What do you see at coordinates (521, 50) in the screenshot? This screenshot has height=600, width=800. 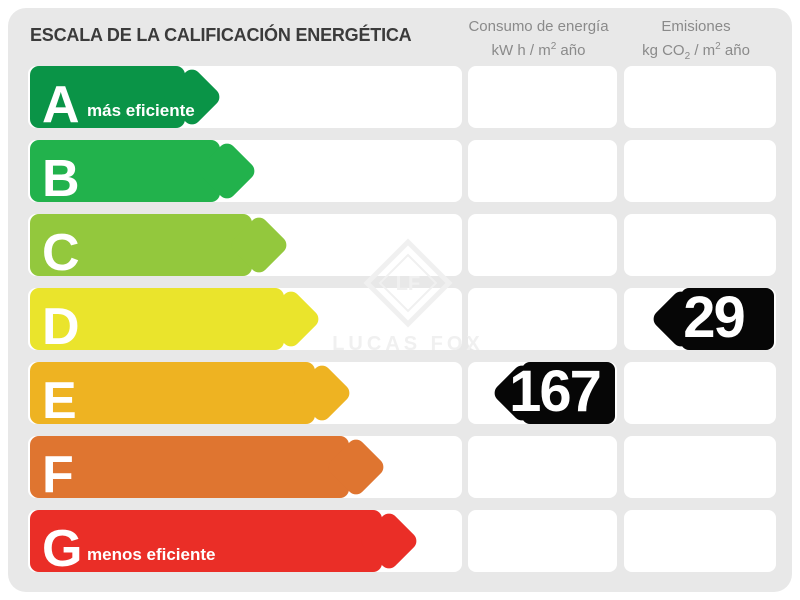 I see `unit-text: kW h / m` at bounding box center [521, 50].